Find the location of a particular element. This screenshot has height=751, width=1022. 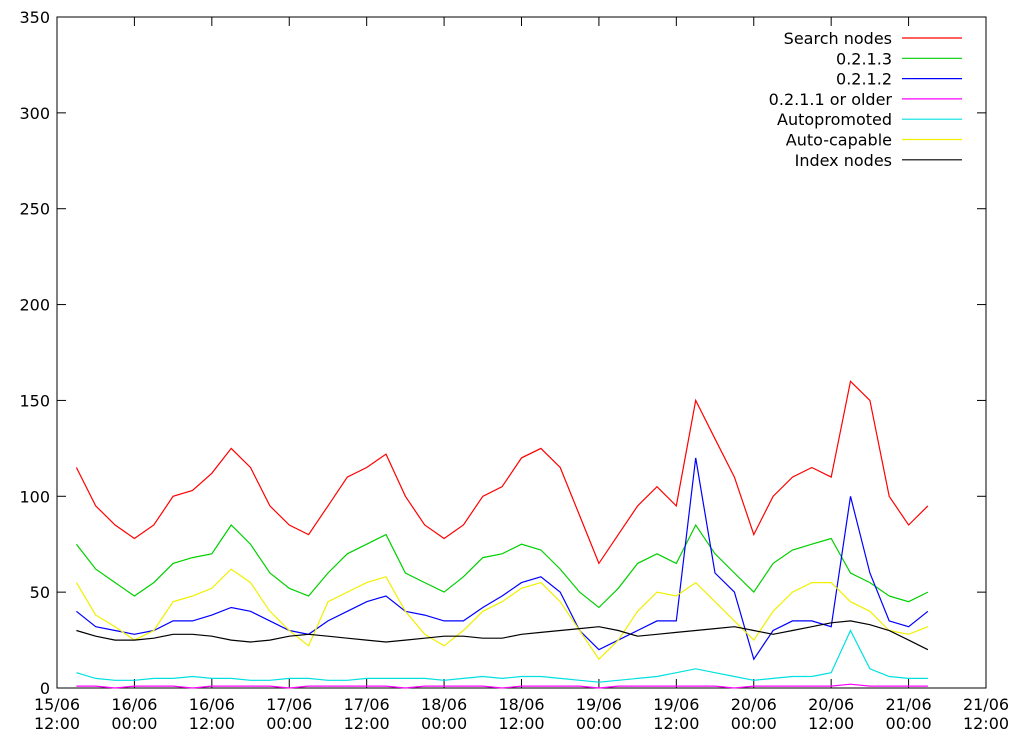

y-tick-label: 50 is located at coordinates (40, 592).